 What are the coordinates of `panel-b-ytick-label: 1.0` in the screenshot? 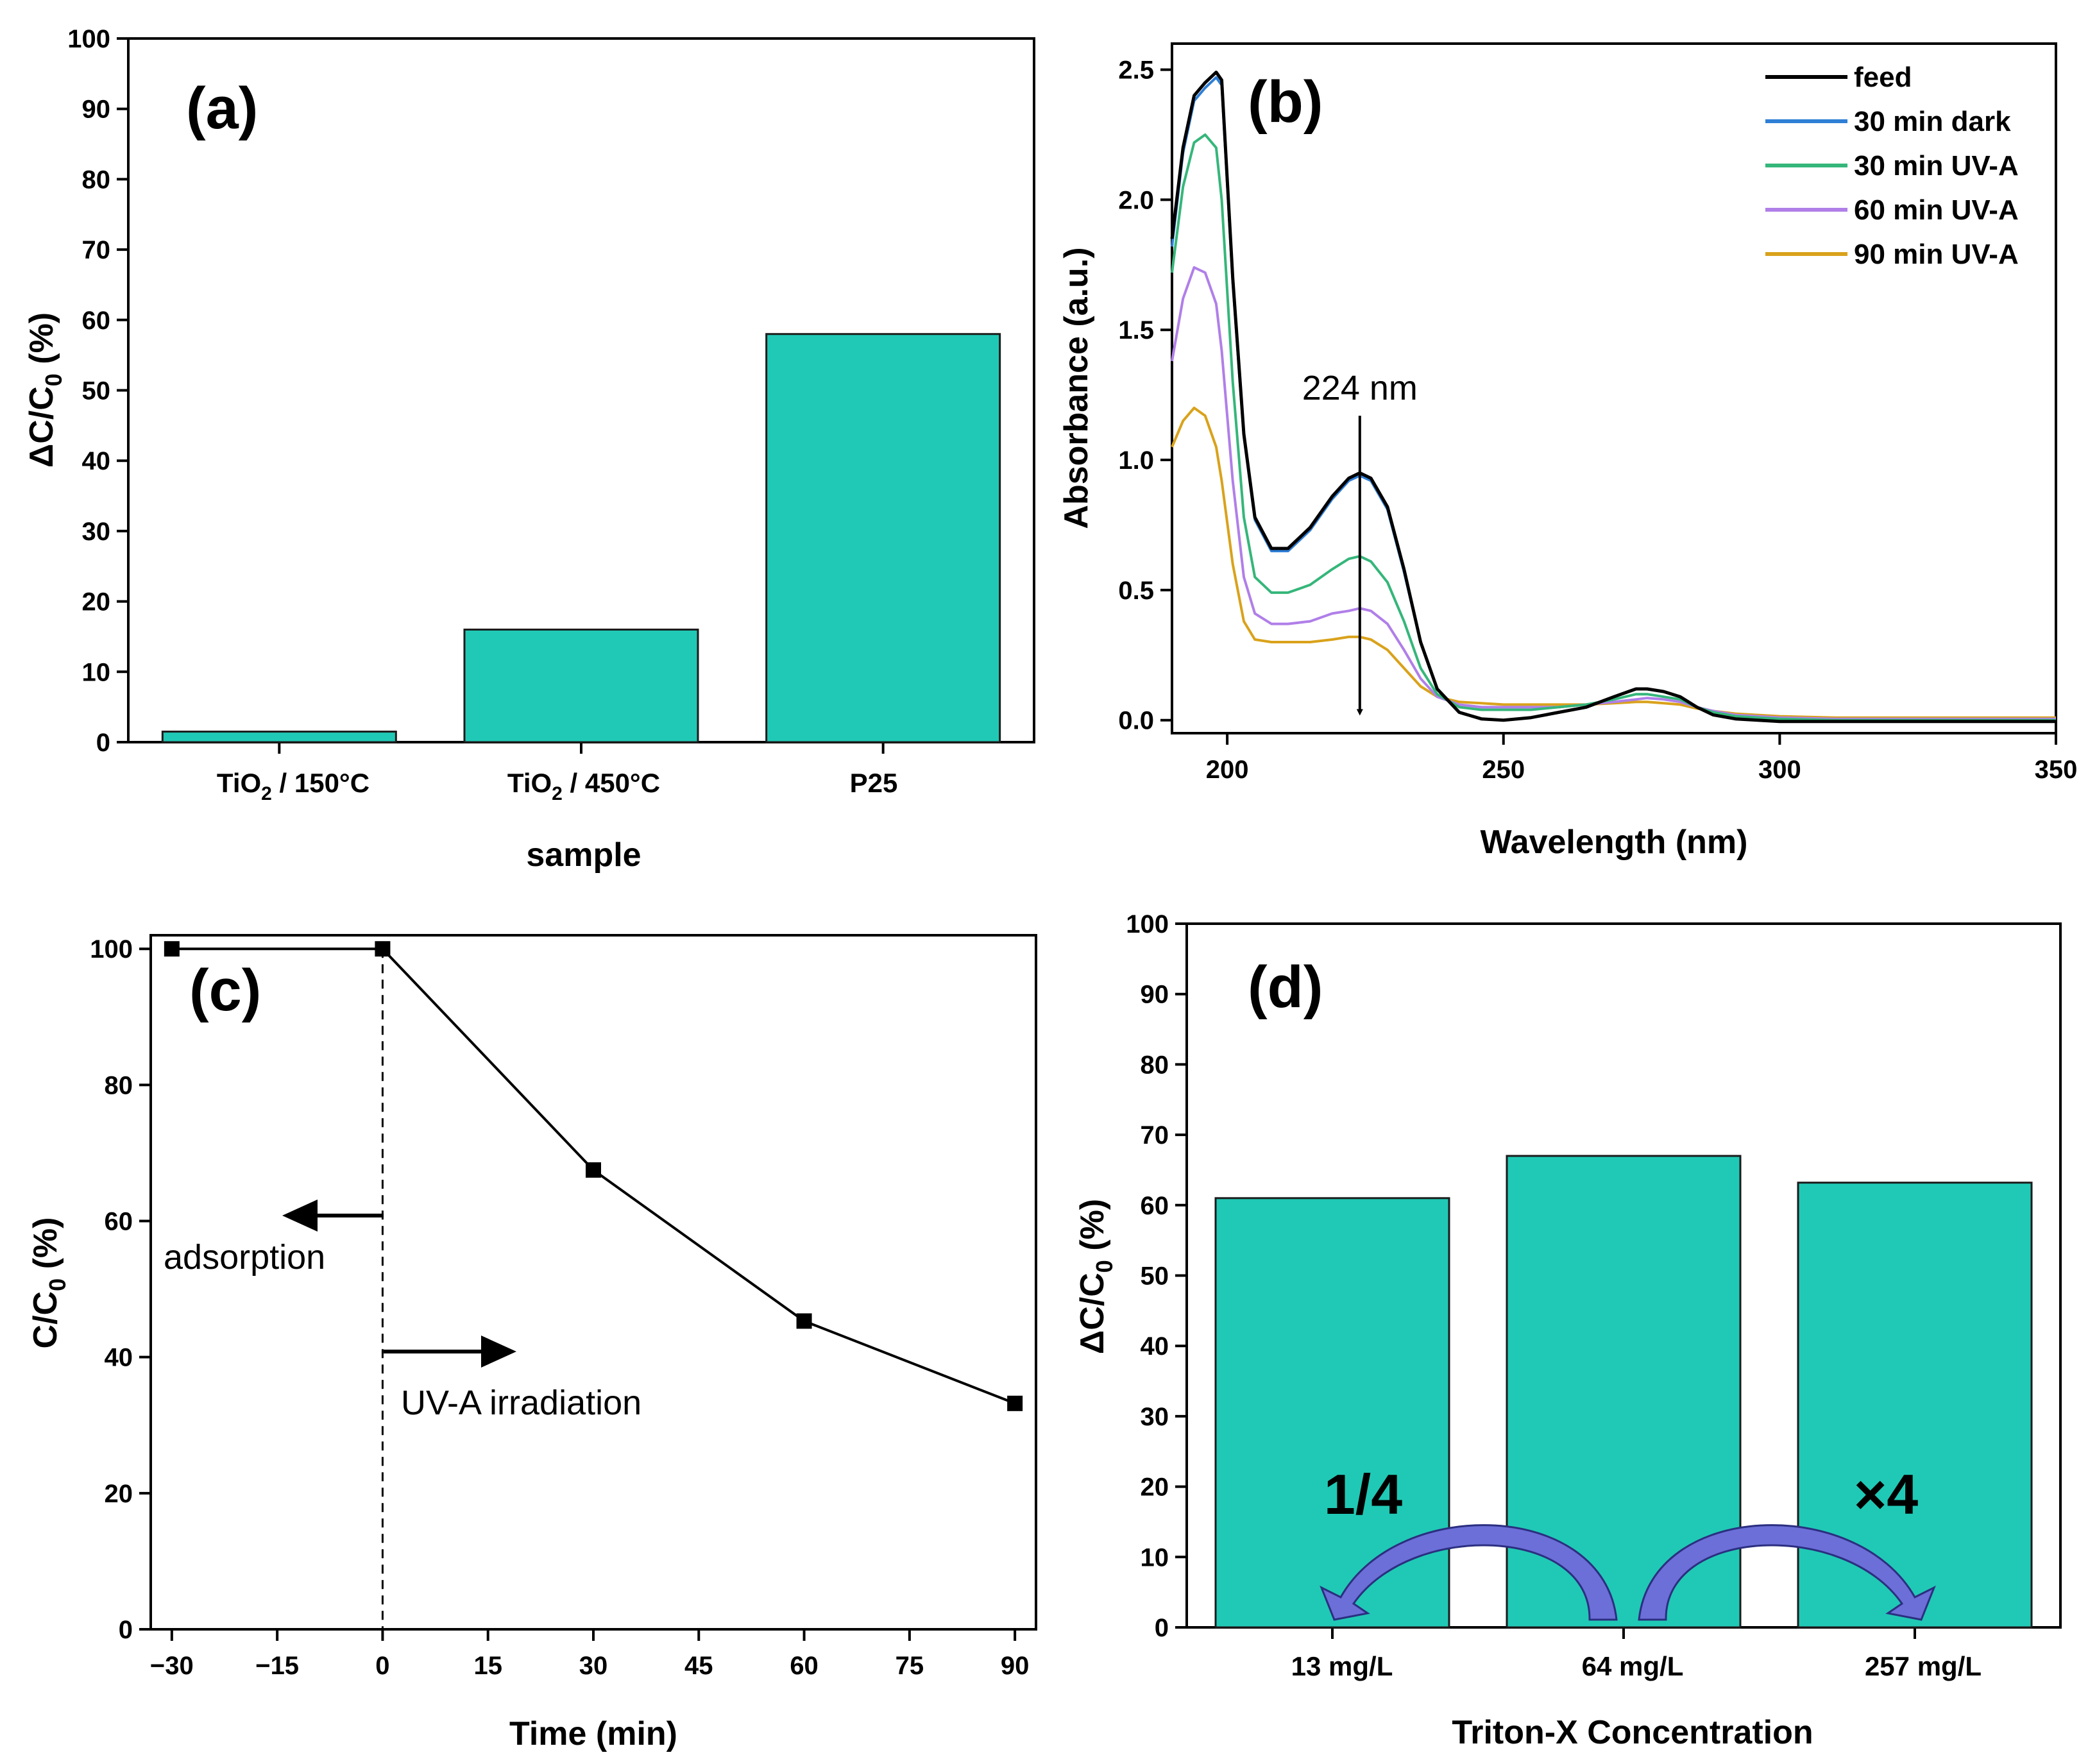 It's located at (1136, 460).